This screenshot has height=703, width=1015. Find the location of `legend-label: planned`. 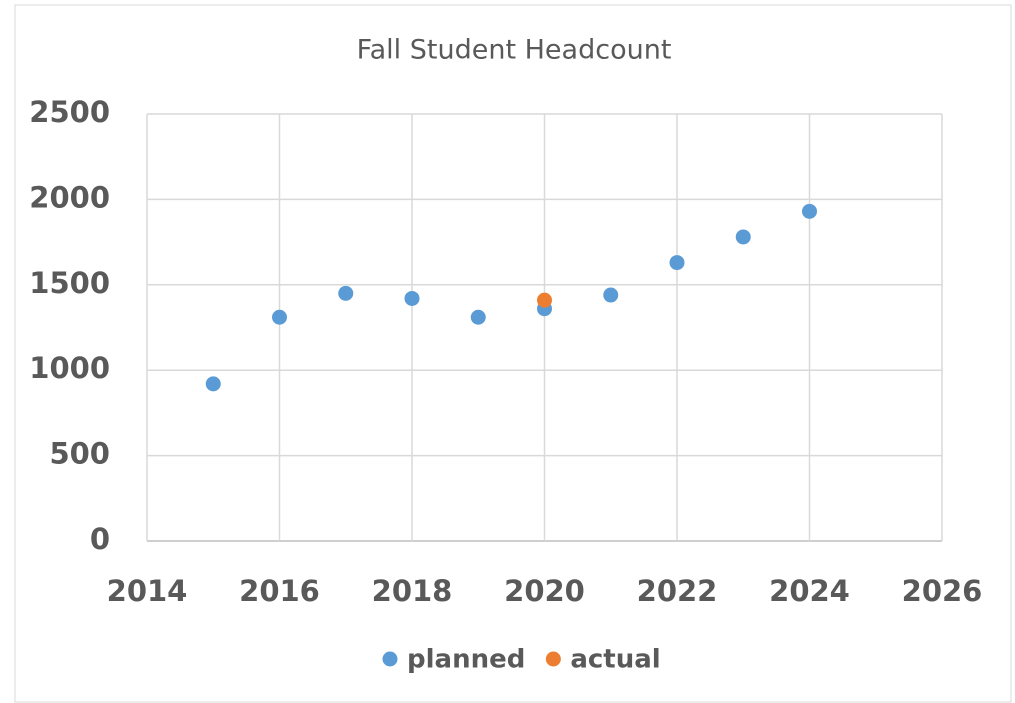

legend-label: planned is located at coordinates (466, 660).